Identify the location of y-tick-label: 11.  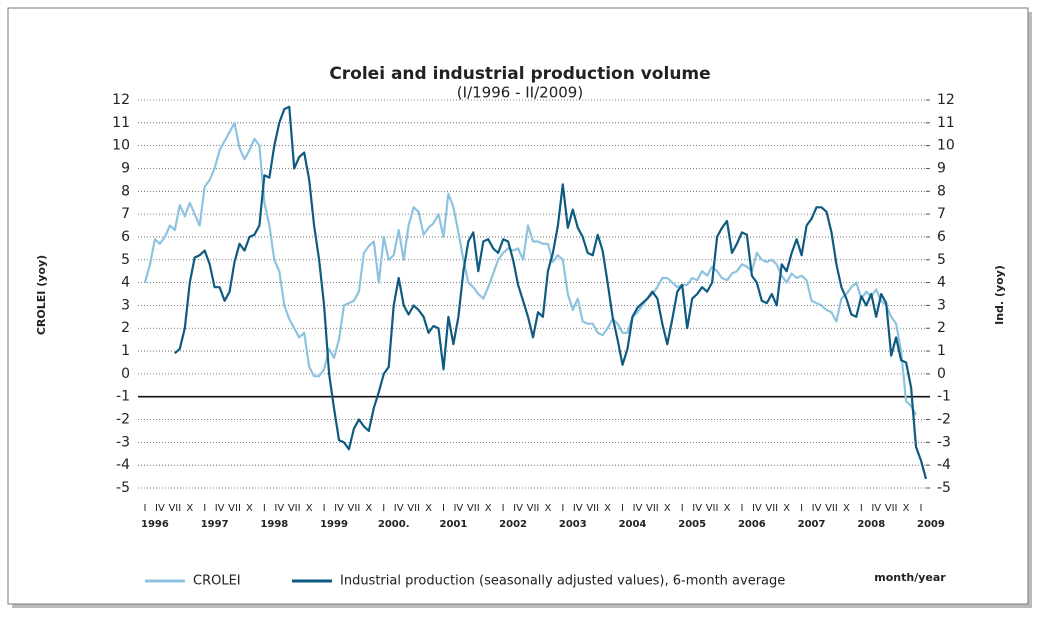
(121, 123).